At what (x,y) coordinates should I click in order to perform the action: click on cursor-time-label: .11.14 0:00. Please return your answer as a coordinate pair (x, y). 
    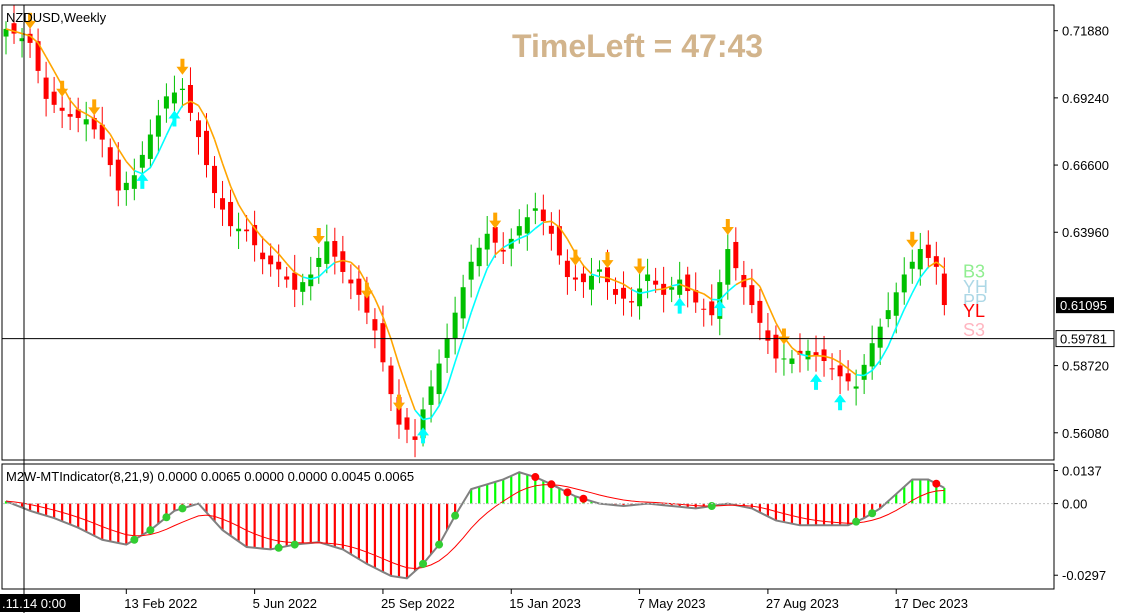
    Looking at the image, I should click on (34, 603).